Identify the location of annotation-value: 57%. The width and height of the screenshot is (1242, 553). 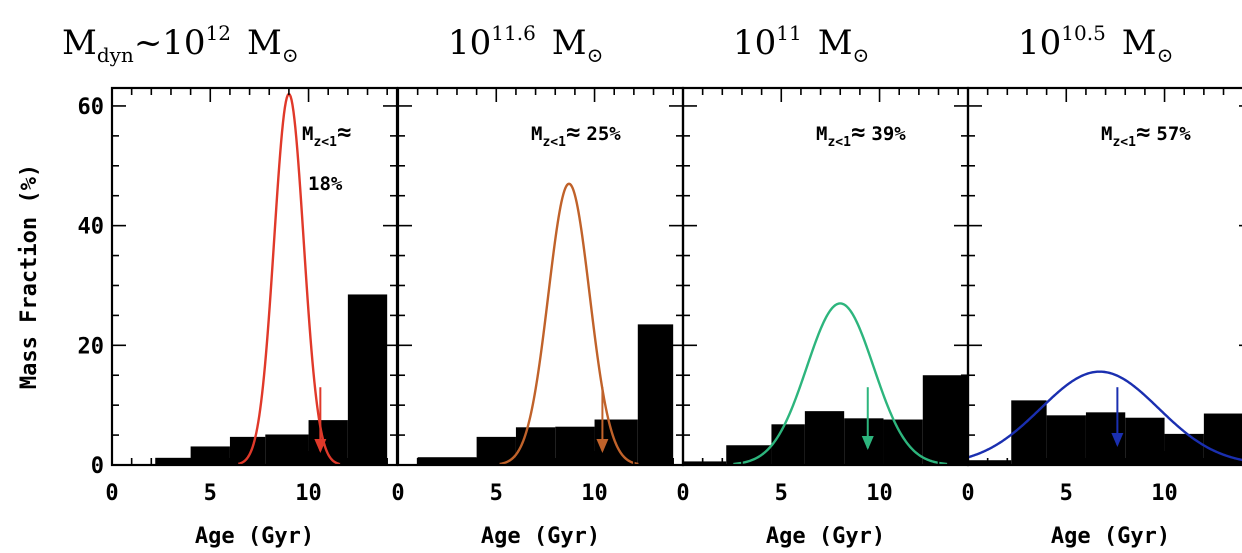
(1173, 134).